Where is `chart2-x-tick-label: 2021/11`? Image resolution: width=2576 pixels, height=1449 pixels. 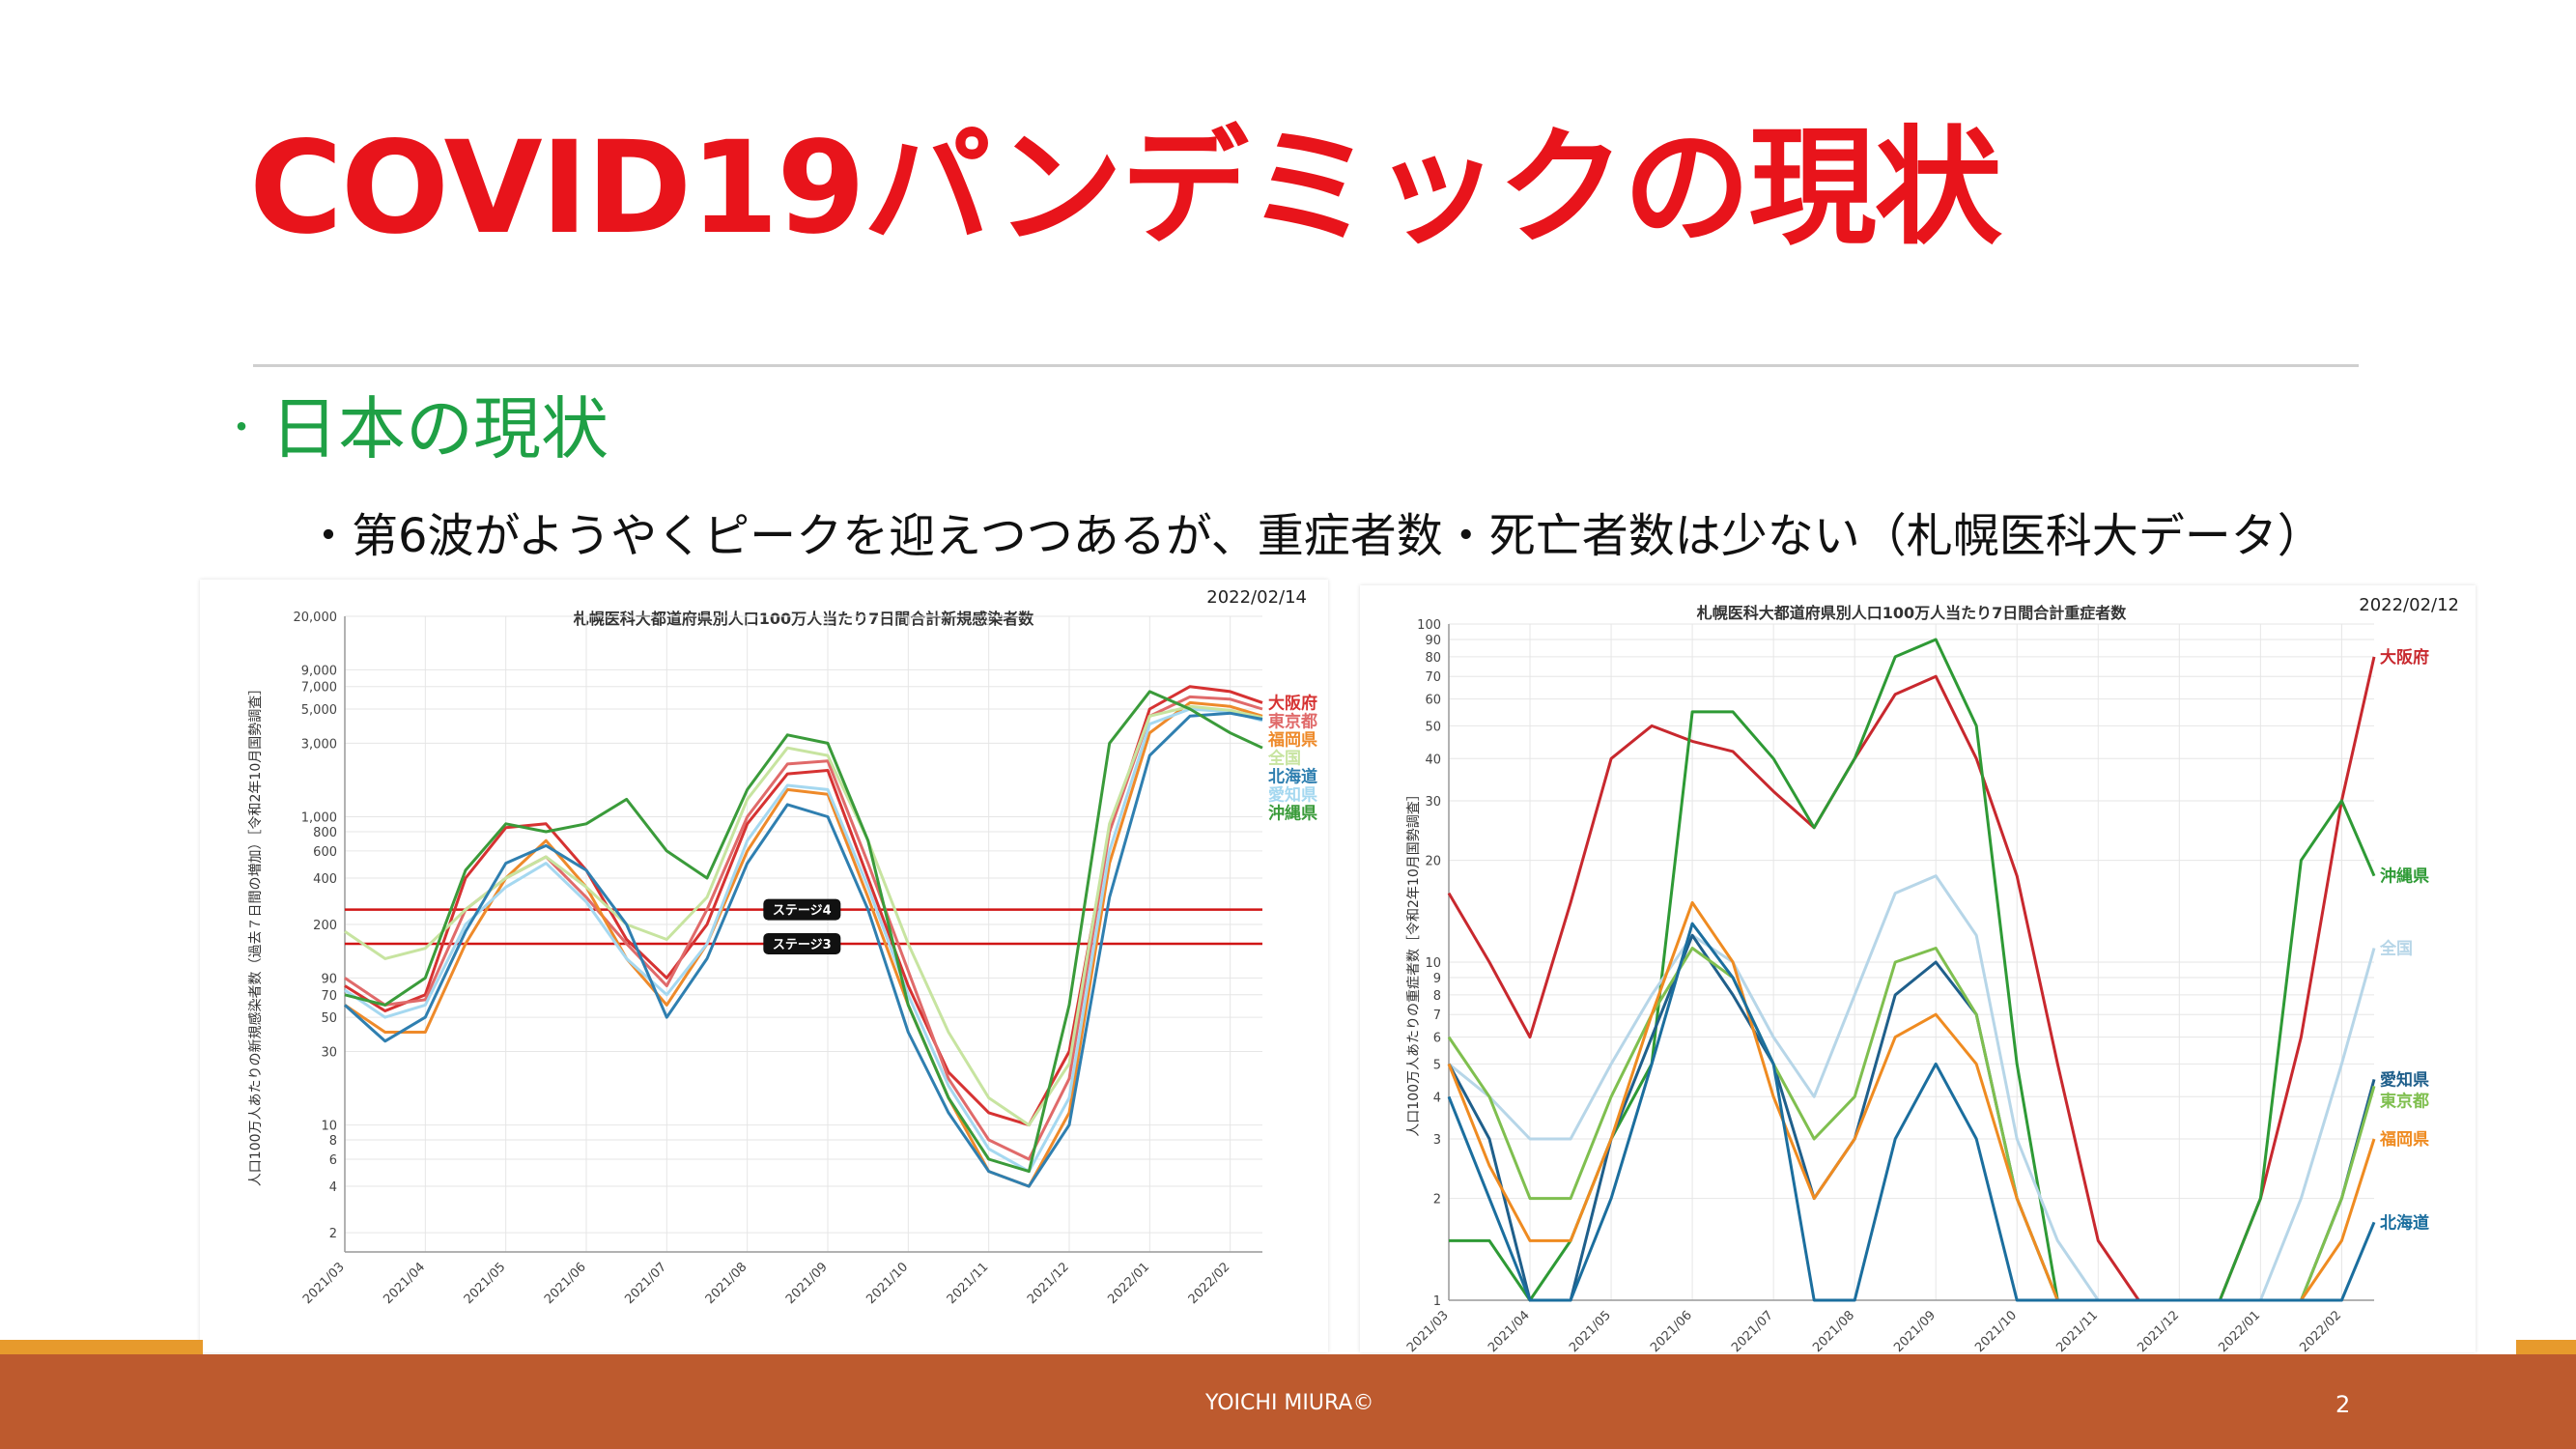
chart2-x-tick-label: 2021/11 is located at coordinates (2077, 1330).